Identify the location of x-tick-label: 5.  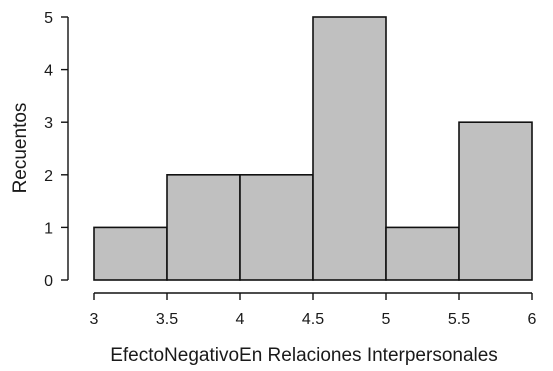
(386, 319).